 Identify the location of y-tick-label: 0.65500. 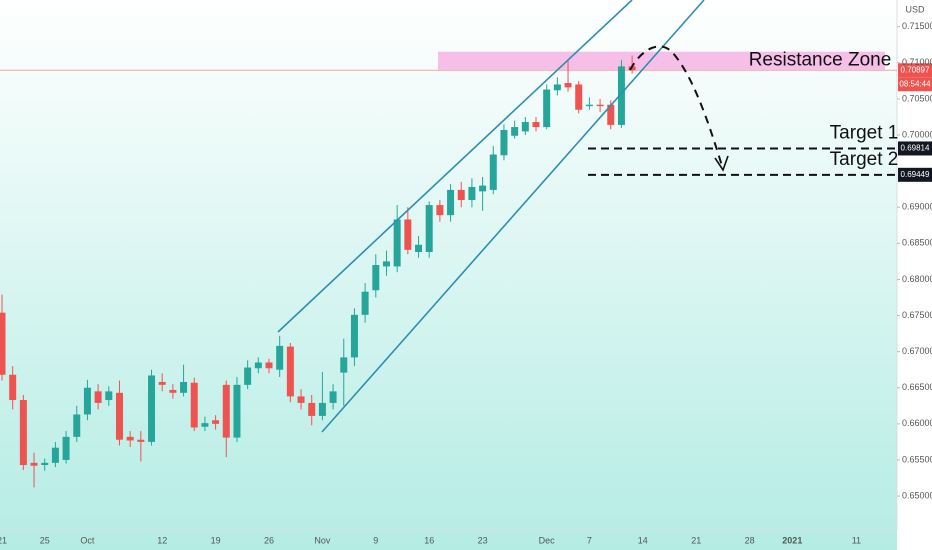
(917, 459).